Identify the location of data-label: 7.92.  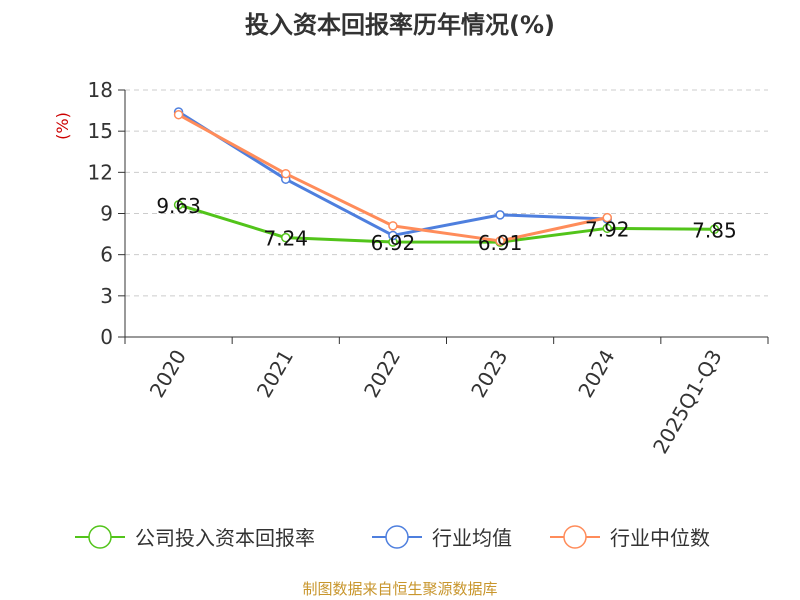
(607, 229).